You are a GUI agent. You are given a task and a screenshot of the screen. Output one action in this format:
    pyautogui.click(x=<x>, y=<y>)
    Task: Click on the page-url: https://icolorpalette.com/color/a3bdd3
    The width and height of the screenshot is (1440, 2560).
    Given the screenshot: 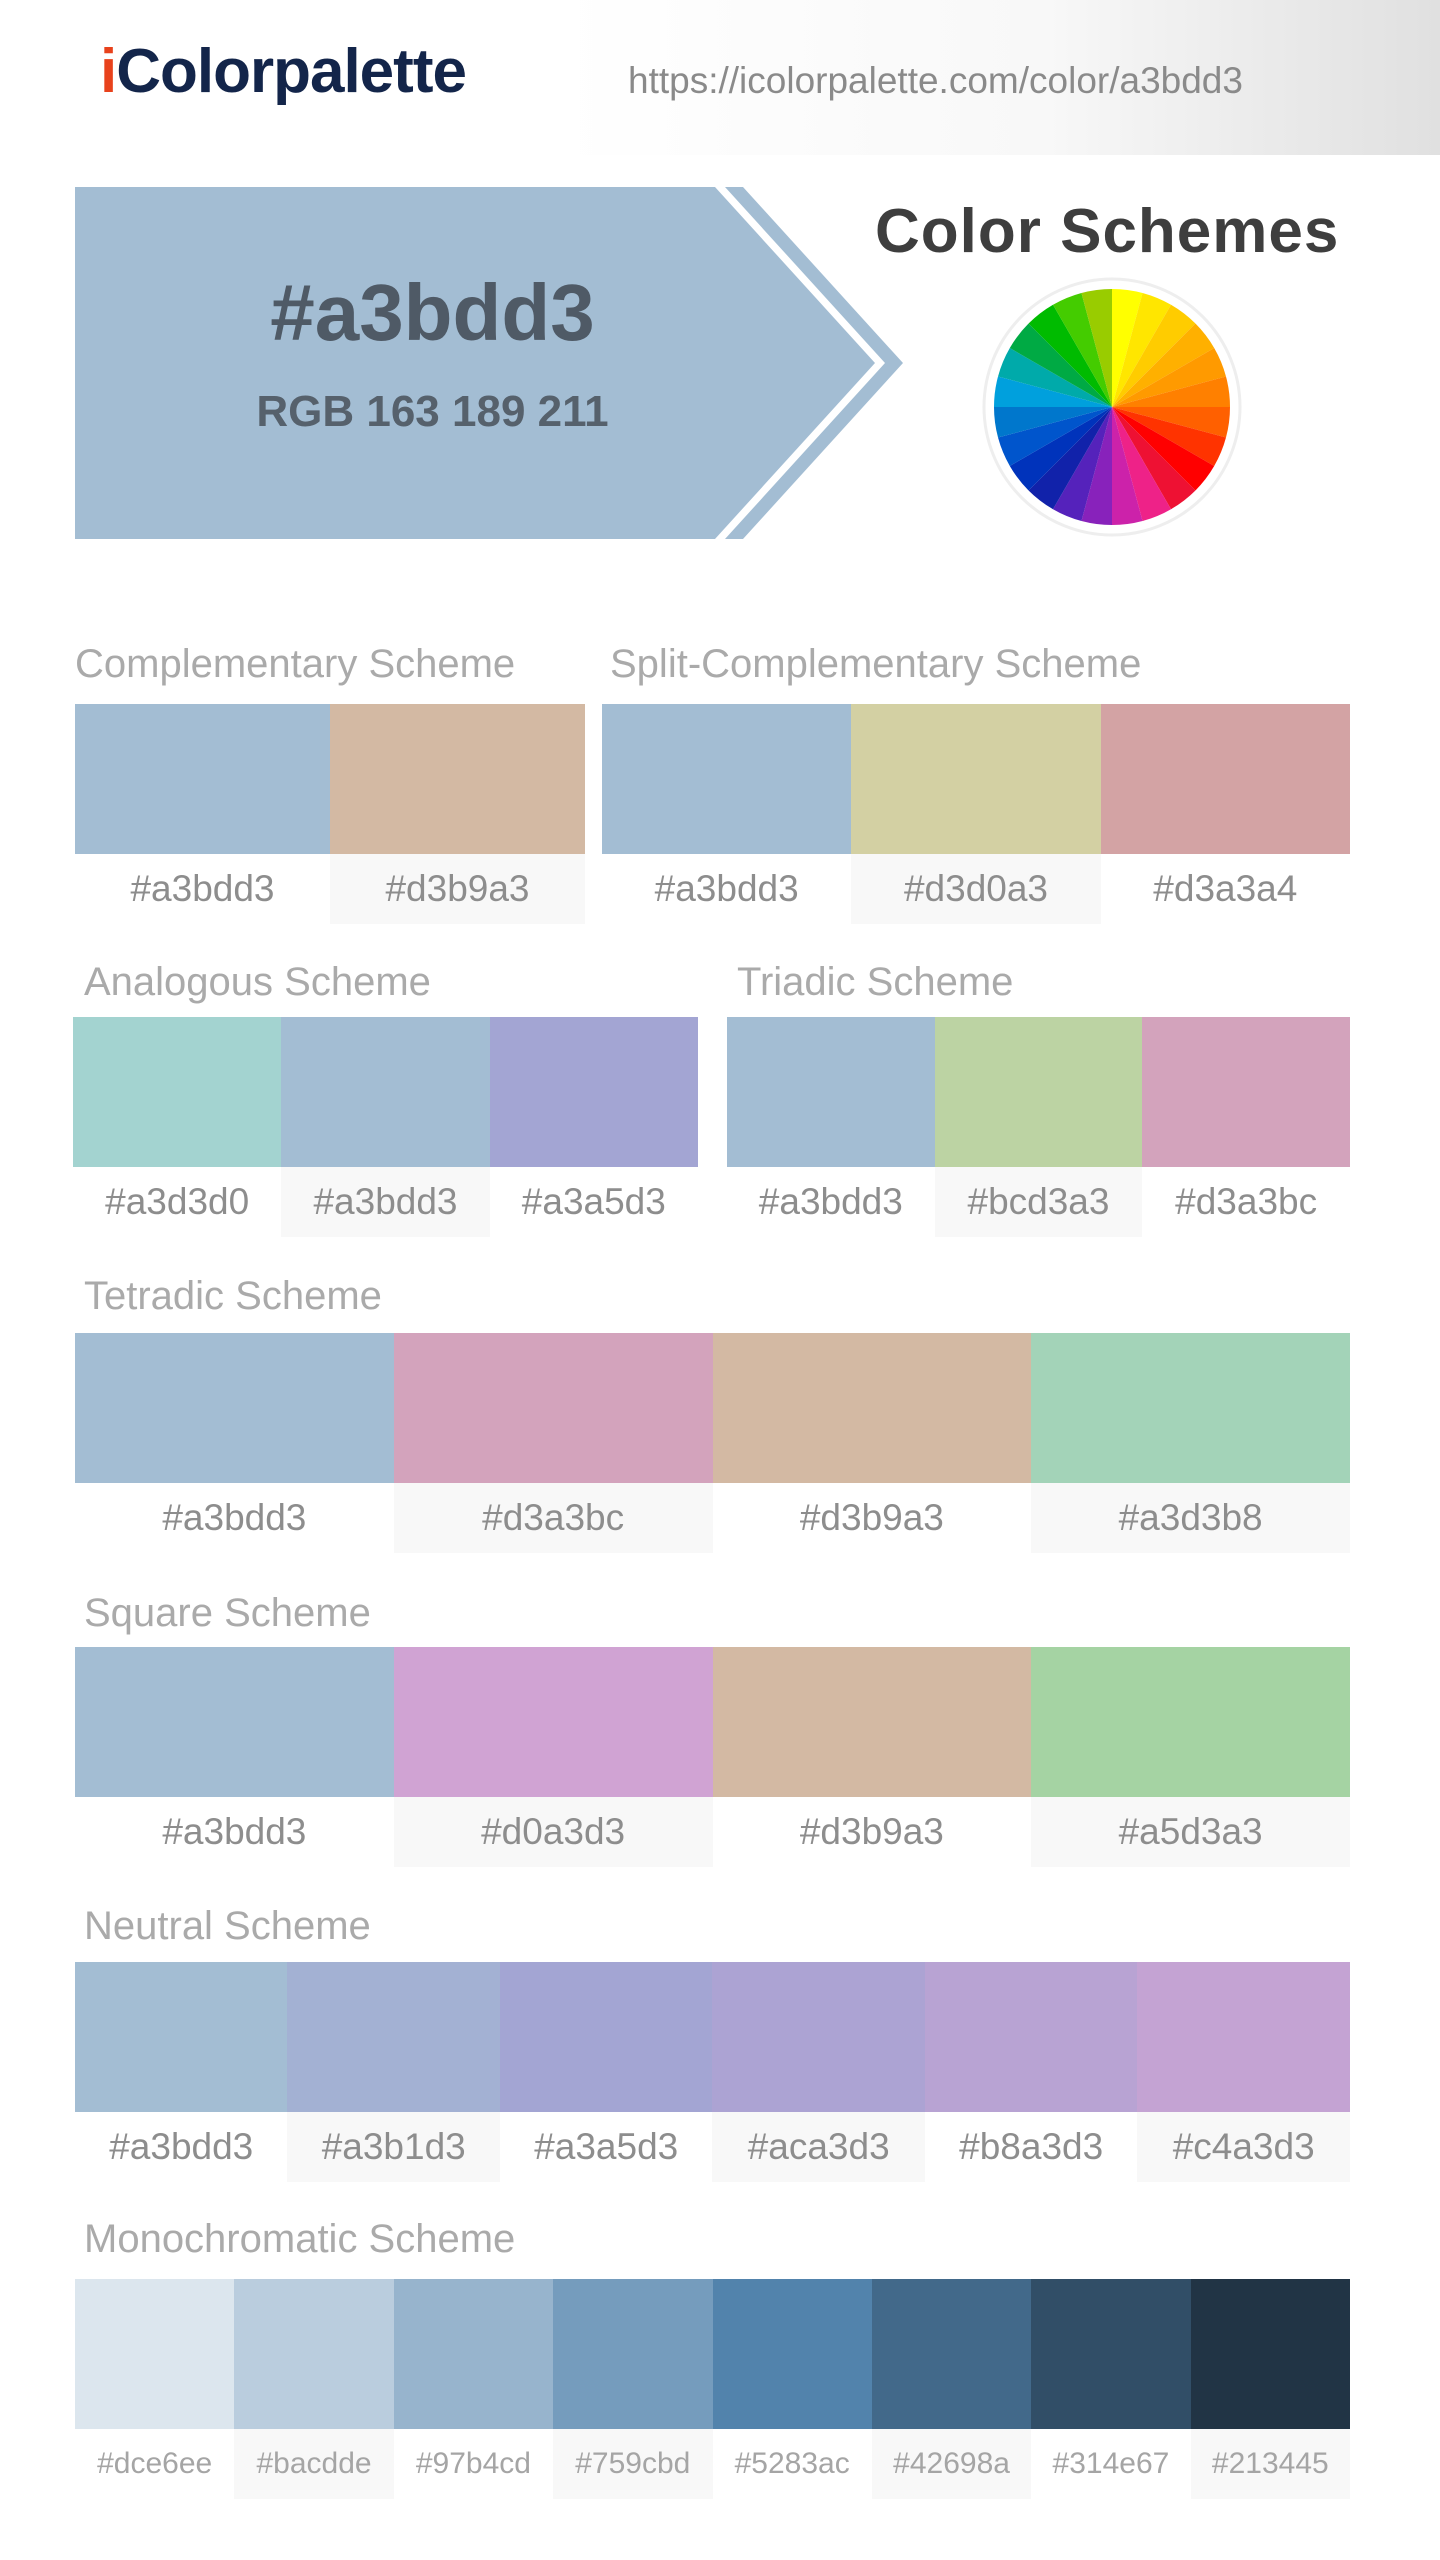 What is the action you would take?
    pyautogui.click(x=935, y=80)
    